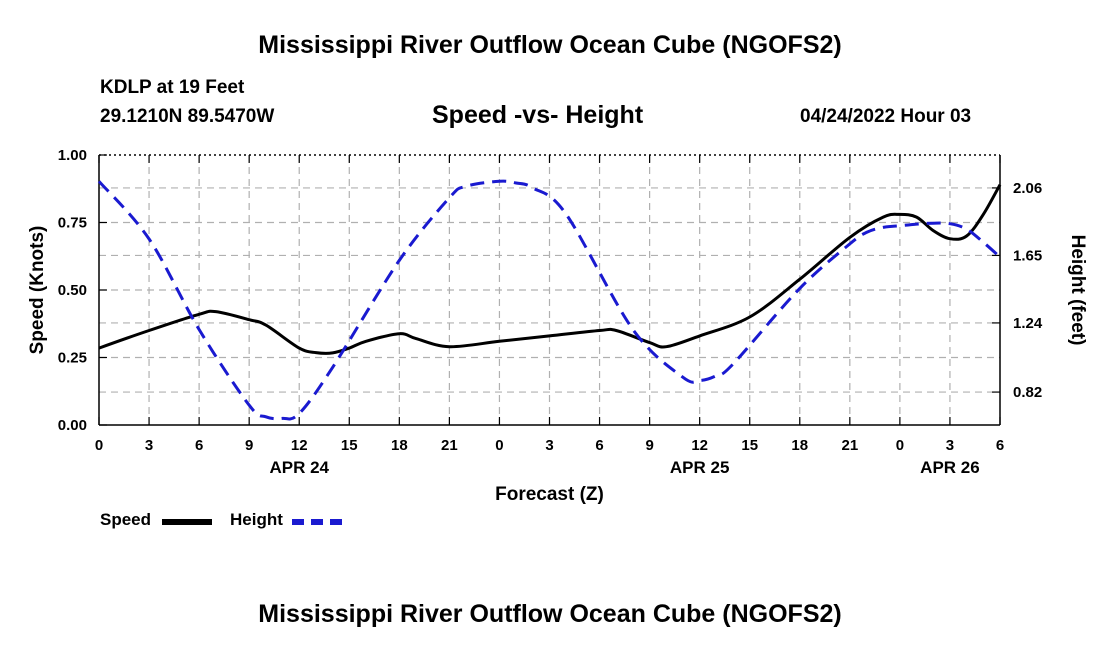  Describe the element at coordinates (1027, 392) in the screenshot. I see `y2-tick-label: 0.82` at that location.